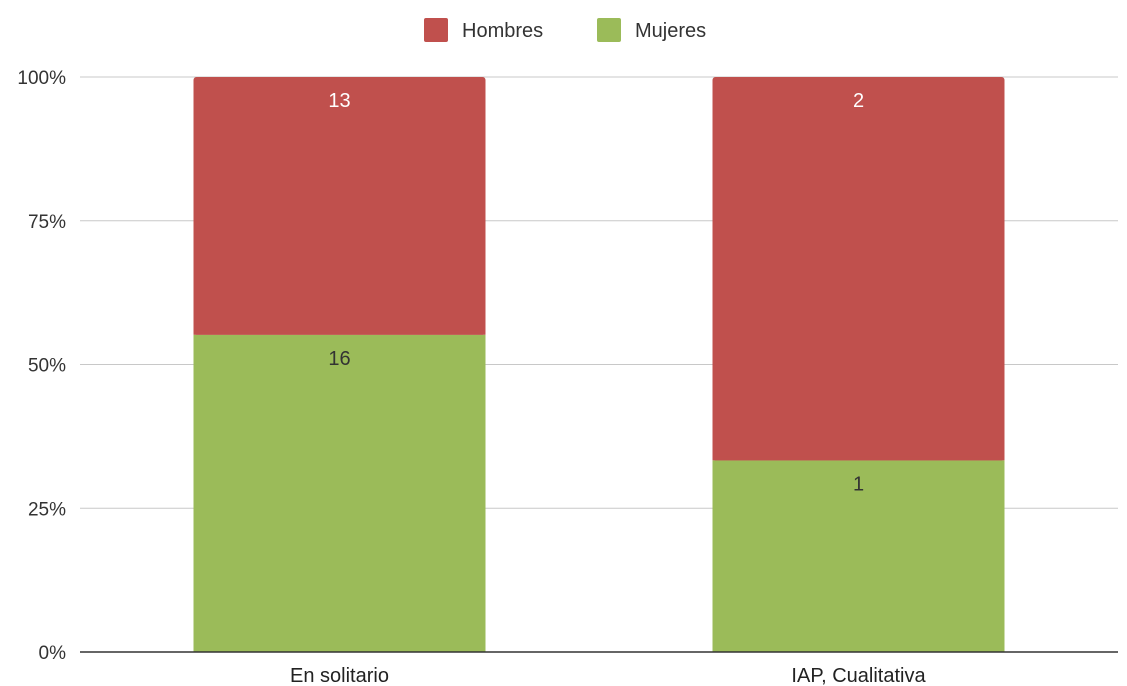  Describe the element at coordinates (599, 668) in the screenshot. I see `x-axis: En solitario IAP, Cualitativa` at that location.